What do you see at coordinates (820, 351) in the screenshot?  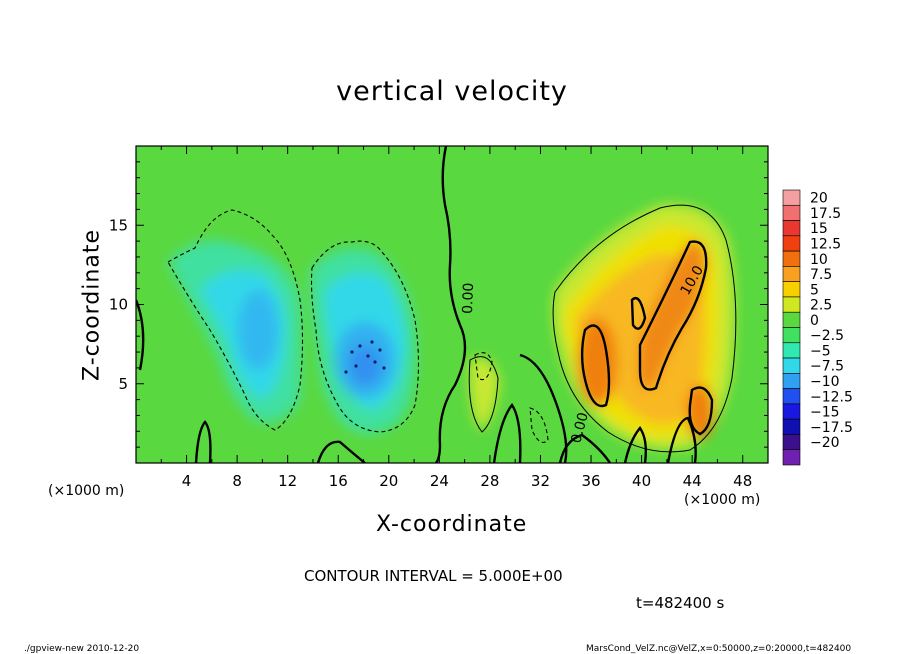 I see `colorbar-label: −5` at bounding box center [820, 351].